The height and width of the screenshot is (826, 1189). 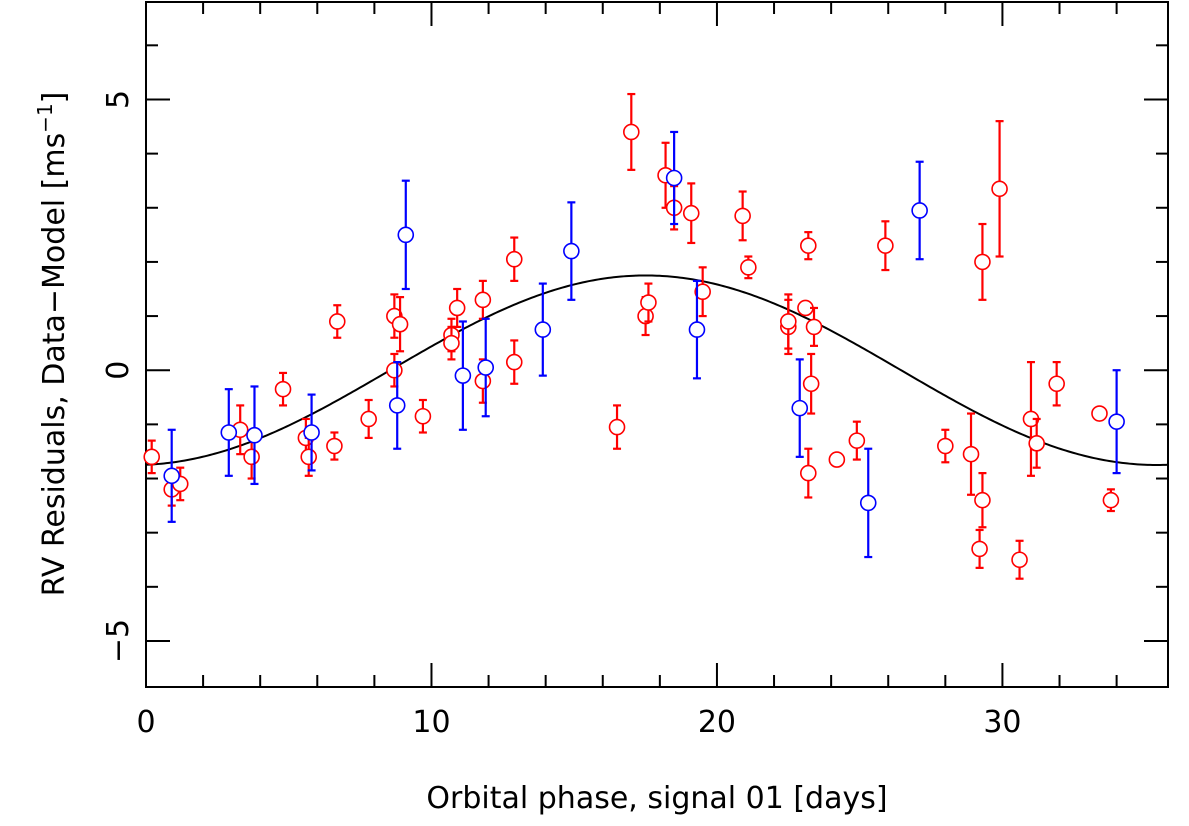 I want to click on x-tick-label: 10, so click(x=431, y=722).